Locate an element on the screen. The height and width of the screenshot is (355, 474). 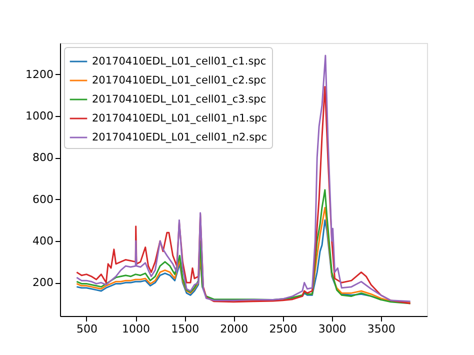
legend-label: 20170410EDL_L01_cell01_c3.spc is located at coordinates (179, 100).